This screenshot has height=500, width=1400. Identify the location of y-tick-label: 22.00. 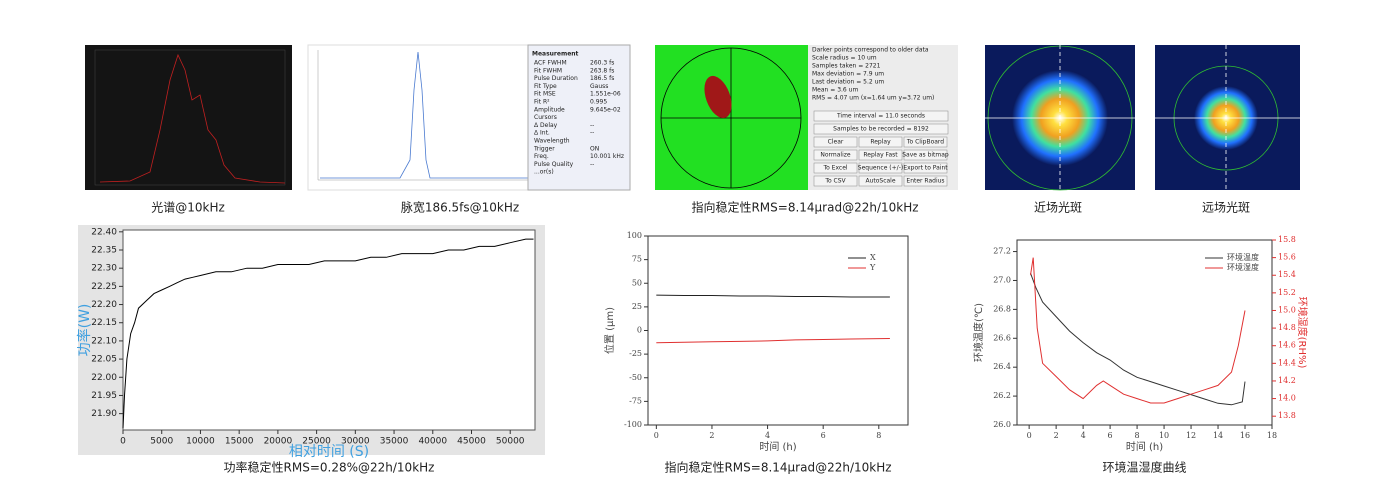
(104, 378).